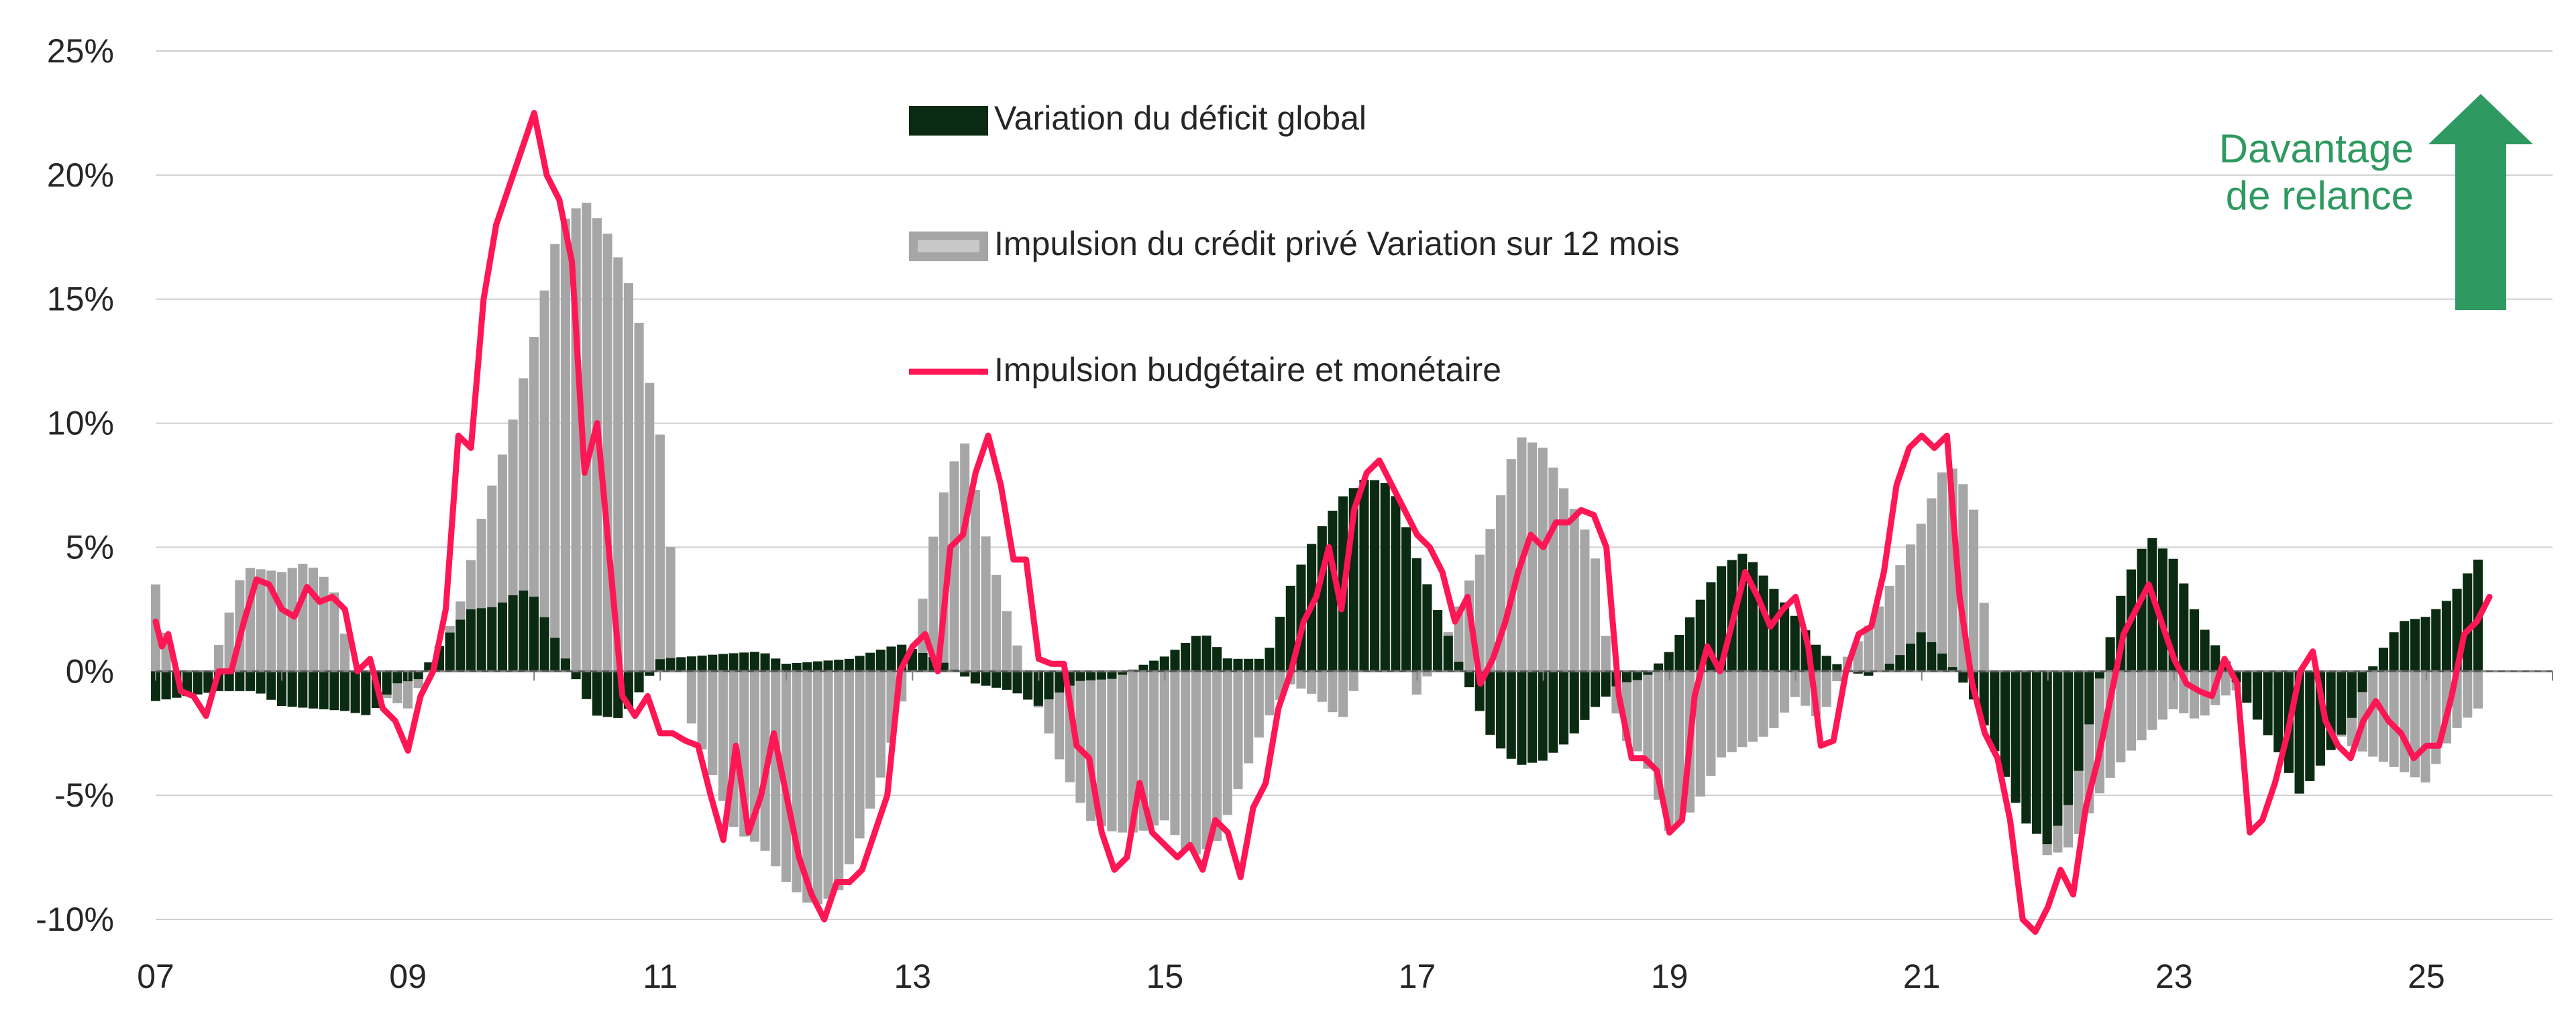 The image size is (2576, 1014). What do you see at coordinates (155, 976) in the screenshot?
I see `x-tick-label: 07` at bounding box center [155, 976].